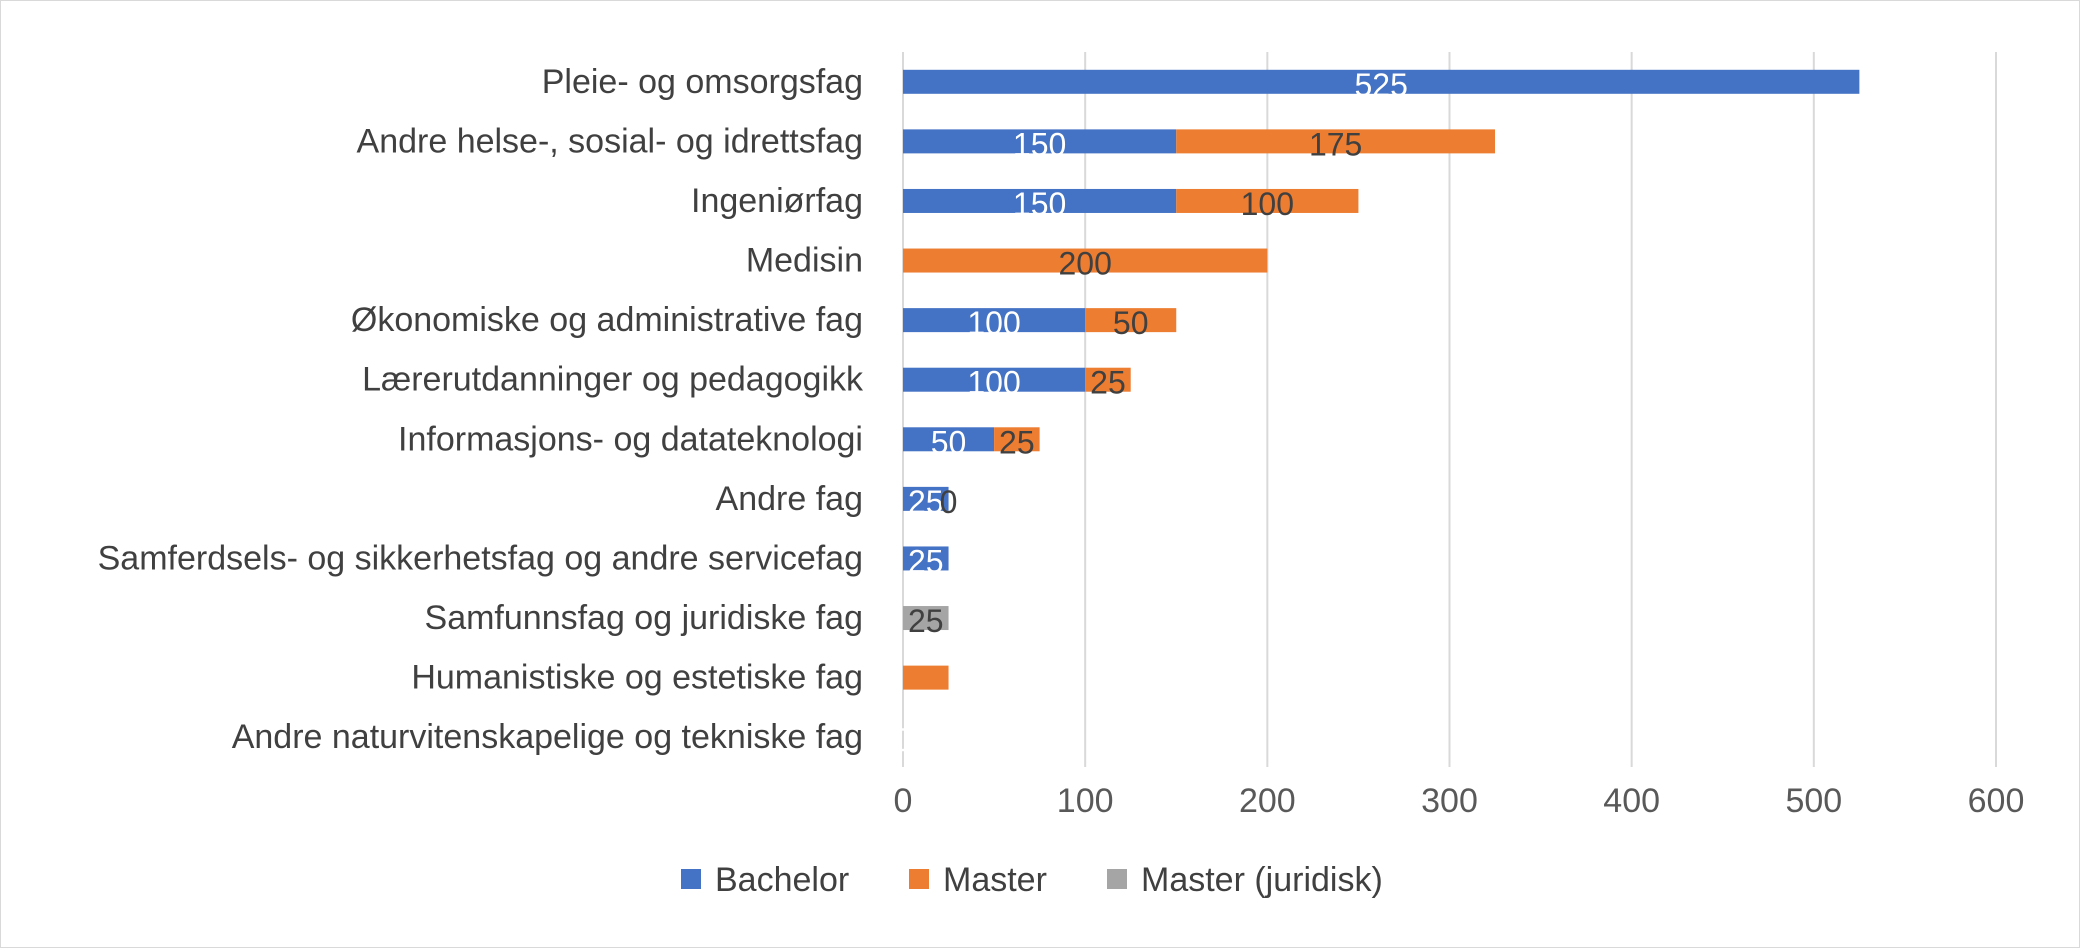  I want to click on category-label: Andre helse-, sosial- og idrettsfag, so click(610, 141).